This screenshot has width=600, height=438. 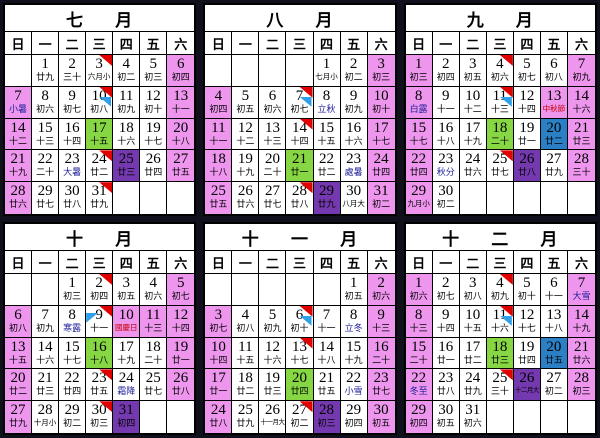 I want to click on weekday-header-cell: 二, so click(x=473, y=262).